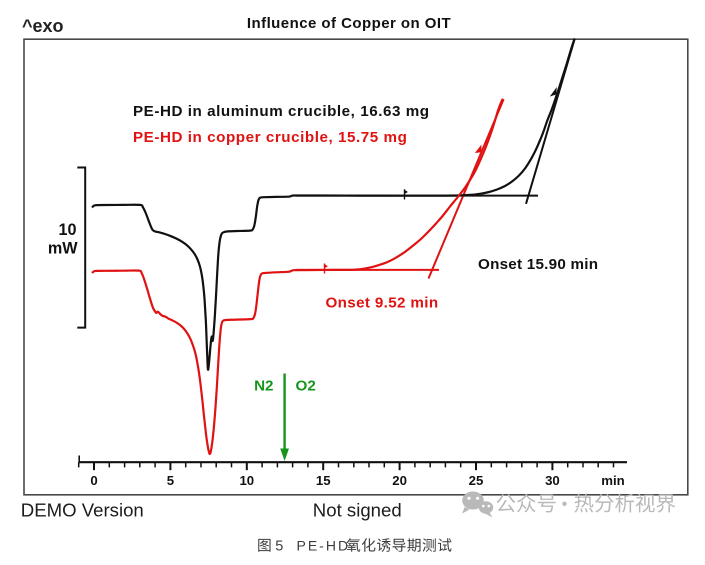  What do you see at coordinates (324, 546) in the screenshot?
I see `svg-text: PE-HD` at bounding box center [324, 546].